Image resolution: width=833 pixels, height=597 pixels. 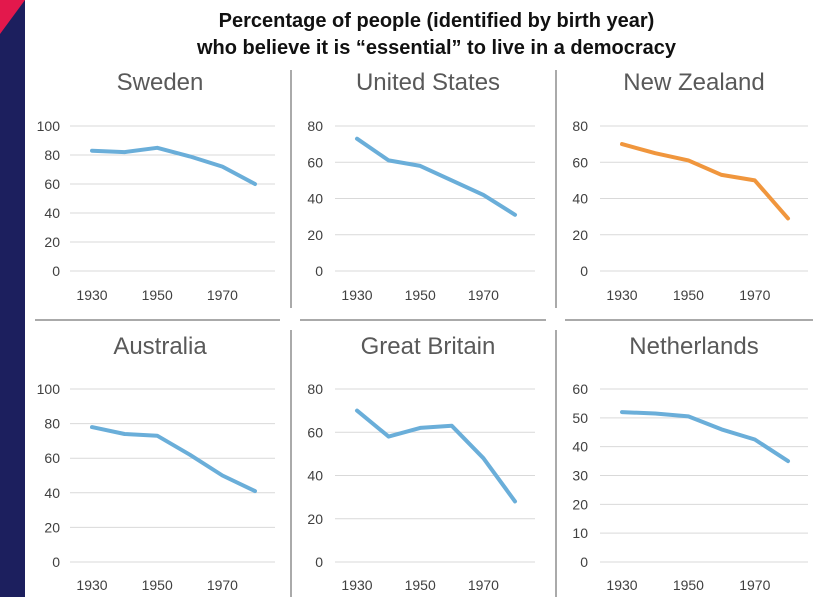 I want to click on sweden-y-tick-label: 40, so click(x=52, y=213).